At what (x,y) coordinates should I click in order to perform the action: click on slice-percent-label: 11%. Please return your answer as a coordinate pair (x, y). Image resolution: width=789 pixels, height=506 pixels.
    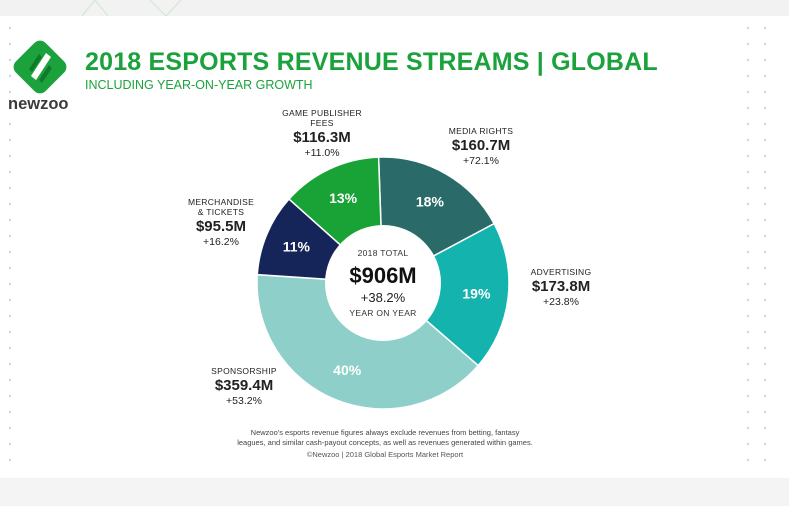
    Looking at the image, I should click on (297, 247).